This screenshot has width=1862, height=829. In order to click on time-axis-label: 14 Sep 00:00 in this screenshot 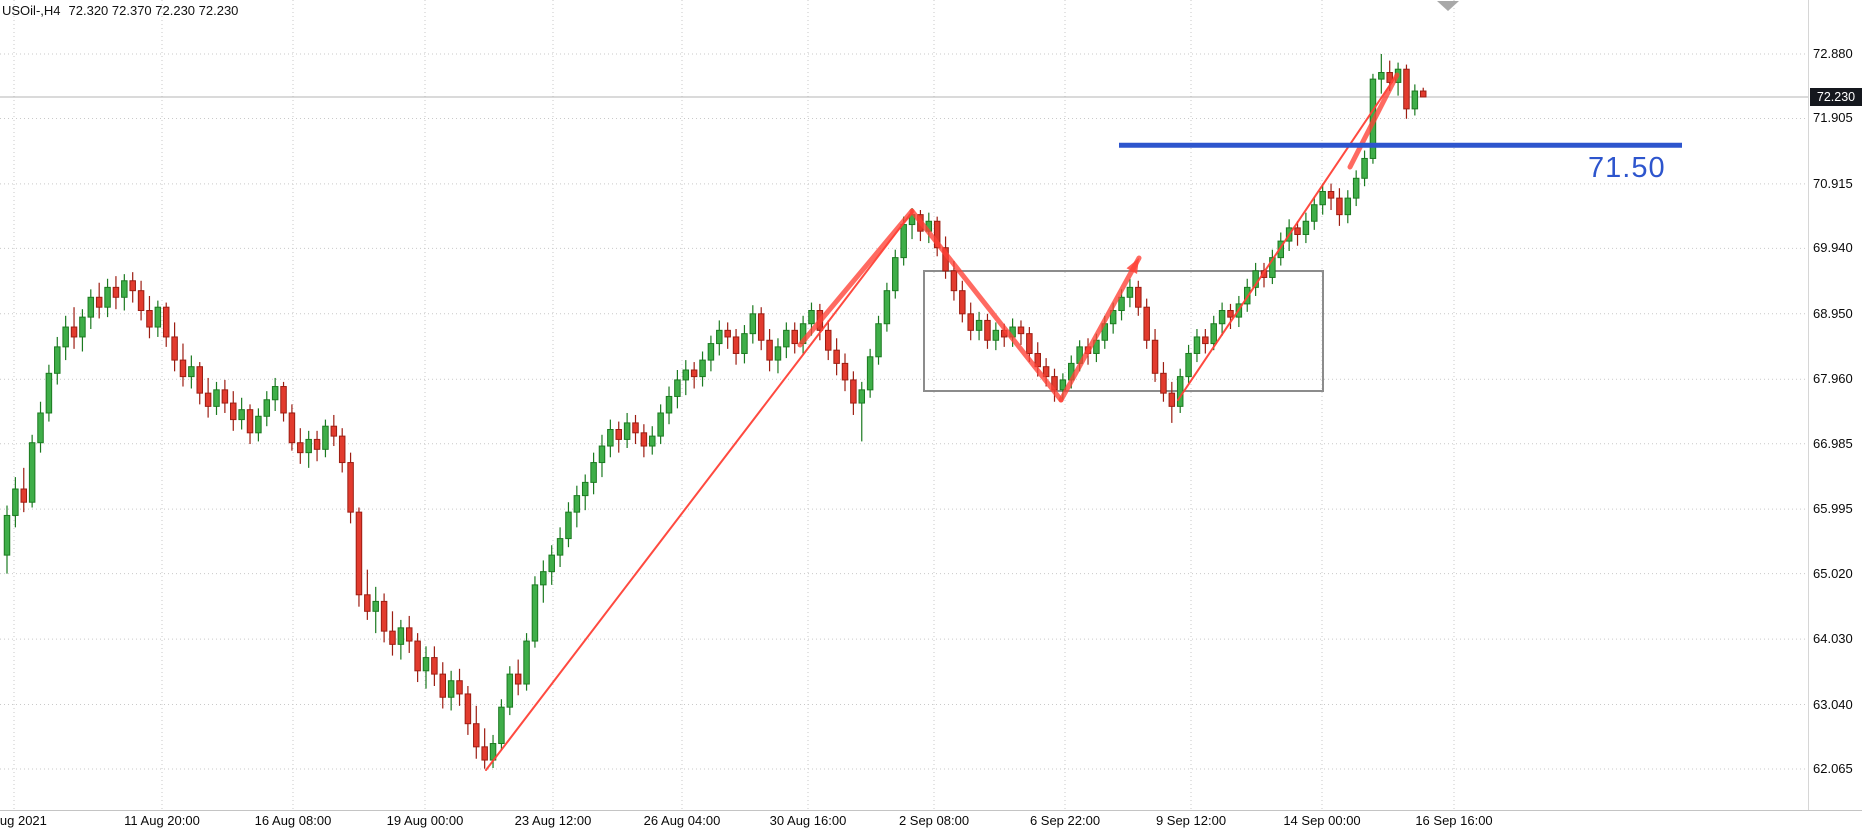, I will do `click(1322, 820)`.